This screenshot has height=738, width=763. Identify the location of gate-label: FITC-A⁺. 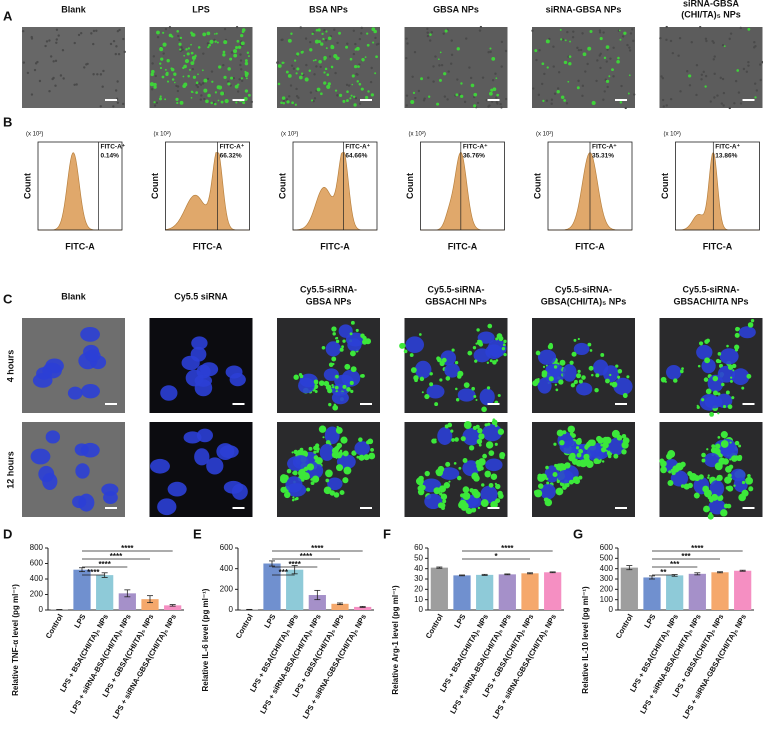
(475, 147).